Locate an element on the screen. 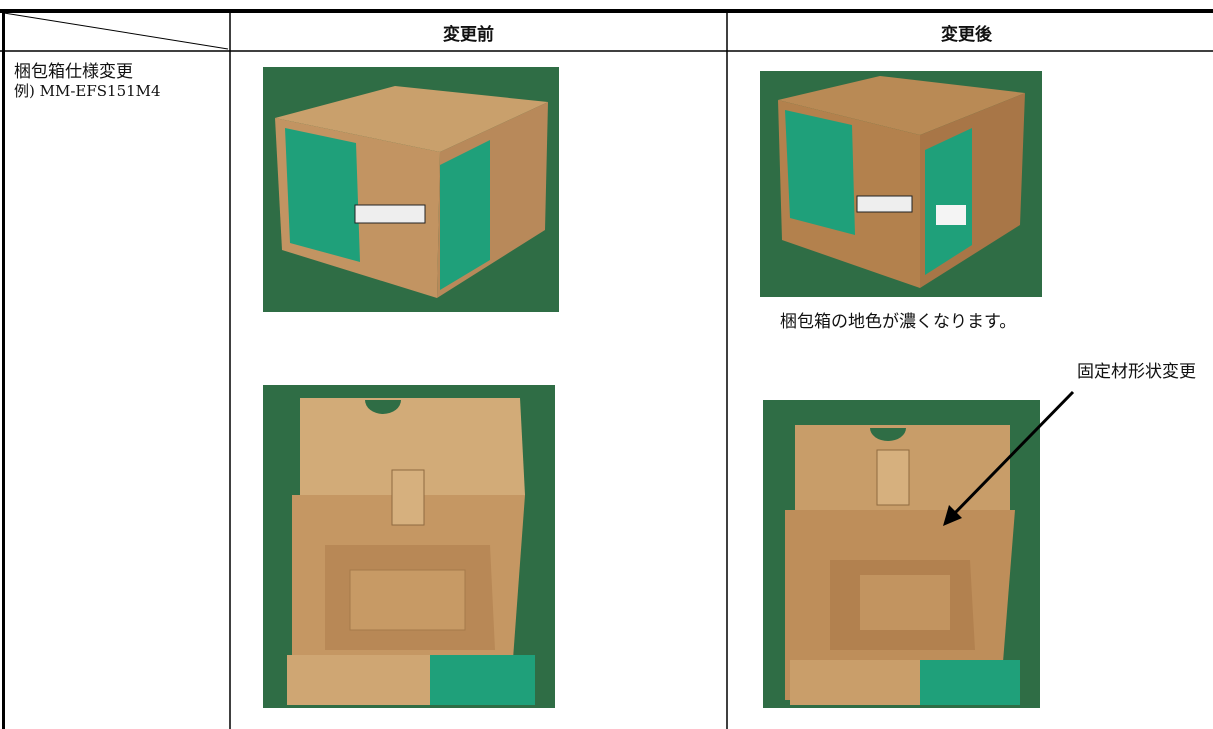 The height and width of the screenshot is (729, 1213). row-example: 例) MM-EFS151M4 is located at coordinates (87, 91).